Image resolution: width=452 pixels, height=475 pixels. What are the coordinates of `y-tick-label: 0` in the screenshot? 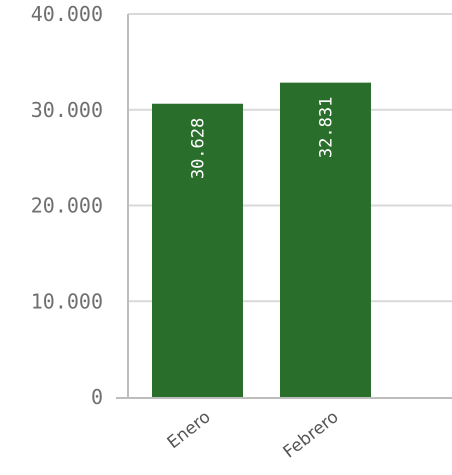 It's located at (97, 397).